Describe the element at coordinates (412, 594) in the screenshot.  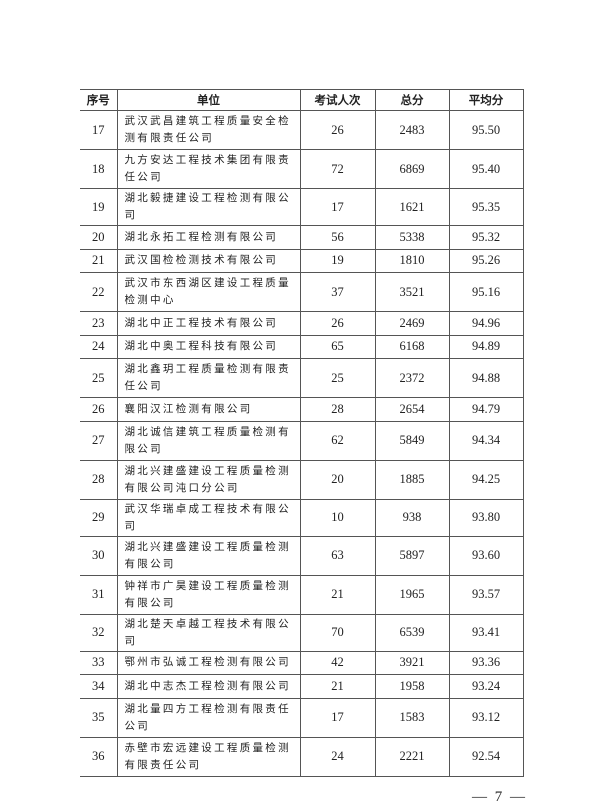
I see `cell-total: 1965` at that location.